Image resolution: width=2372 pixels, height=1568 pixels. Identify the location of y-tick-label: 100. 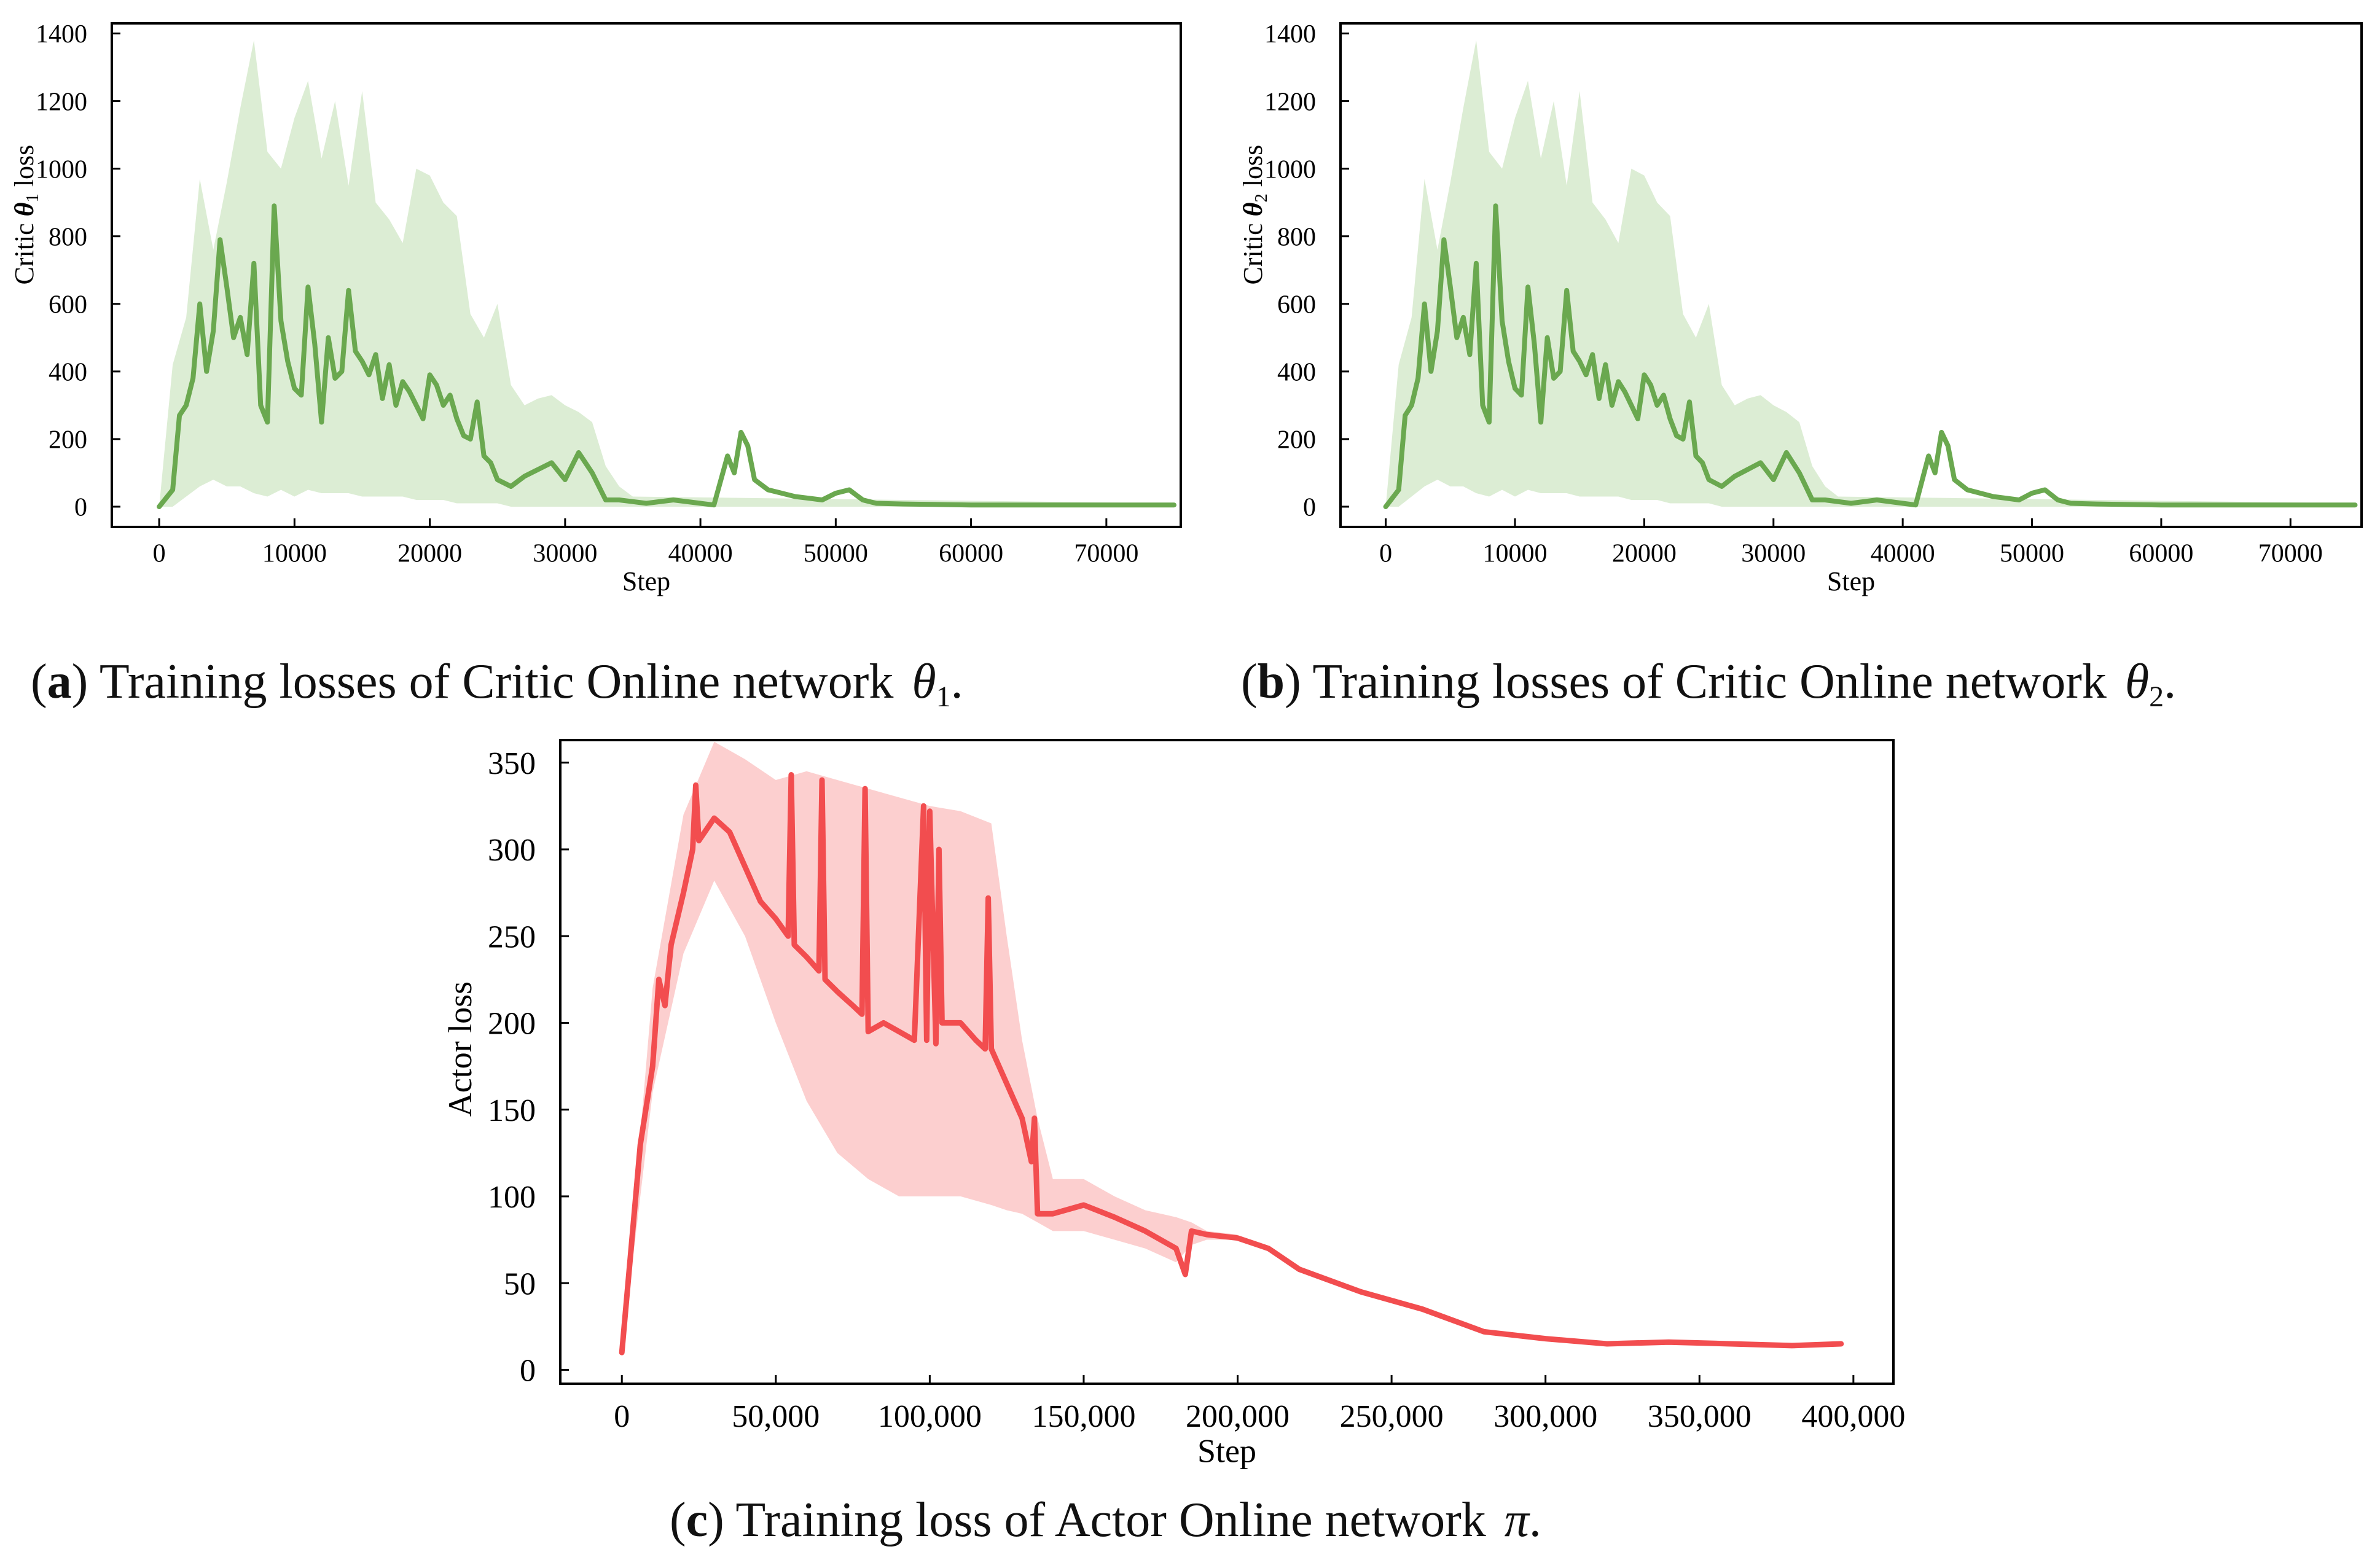
(512, 1197).